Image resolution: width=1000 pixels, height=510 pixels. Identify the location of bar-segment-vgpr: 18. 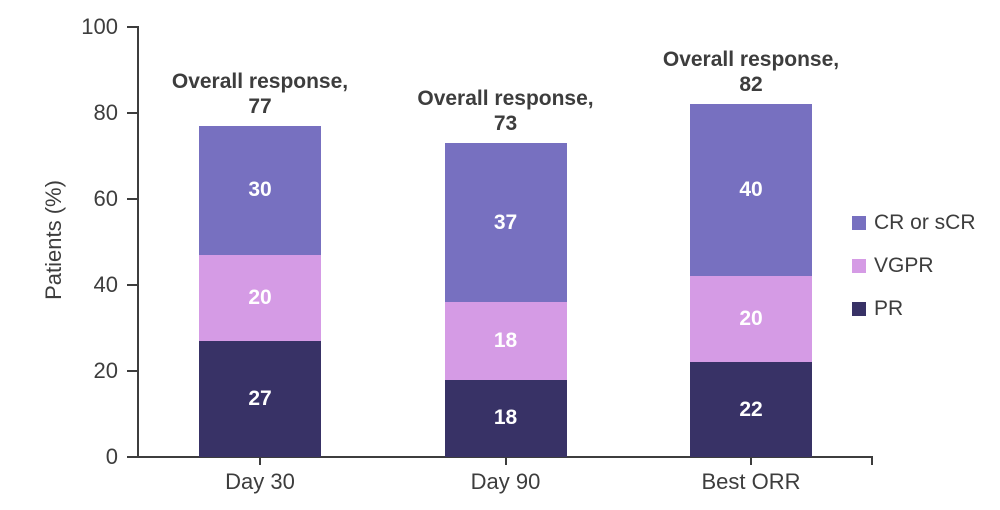
(505, 341).